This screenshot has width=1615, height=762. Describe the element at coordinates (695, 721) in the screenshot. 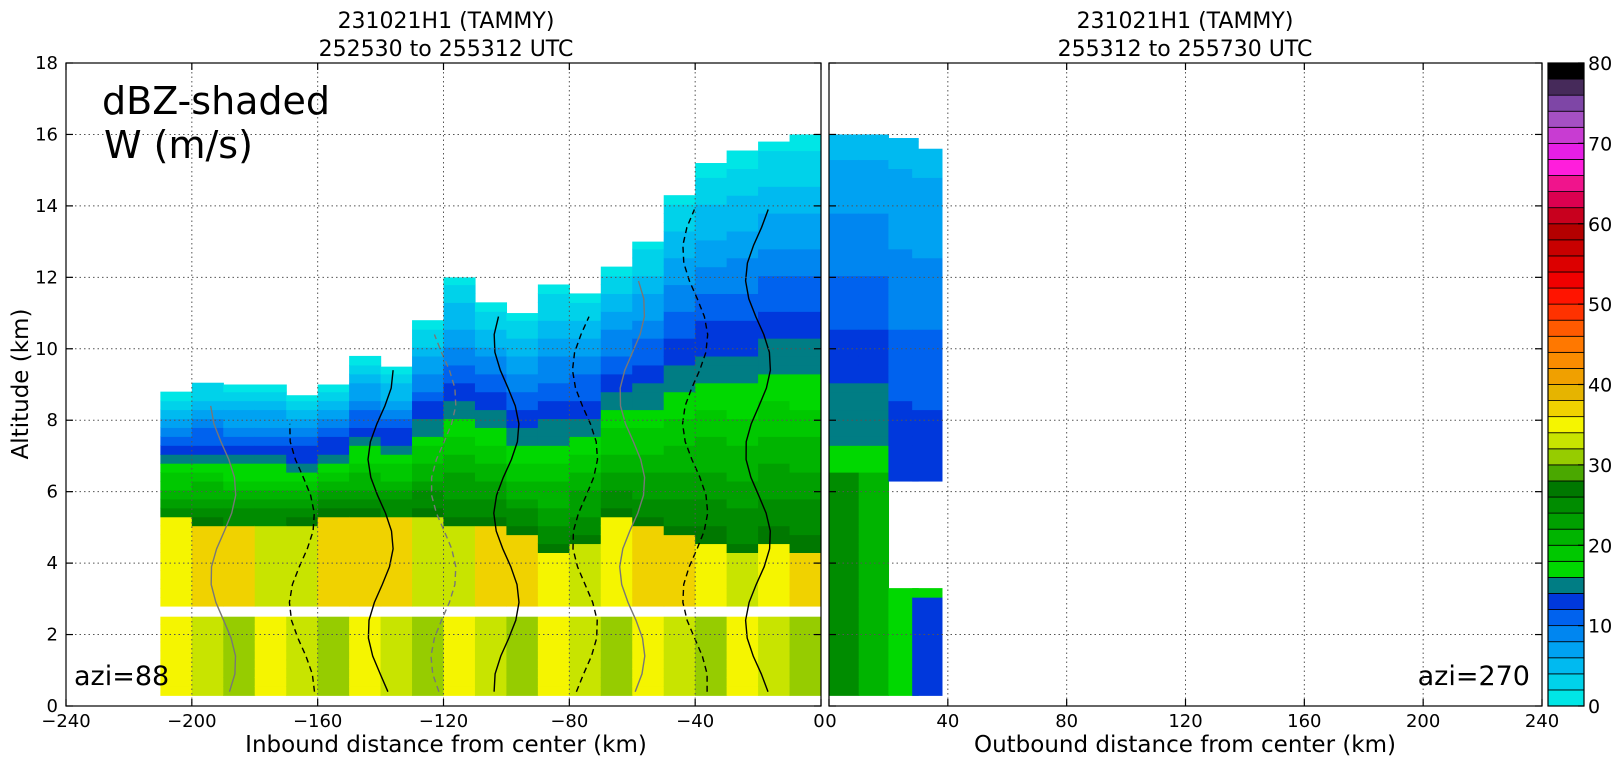

I see `x-tick-label: −40` at that location.